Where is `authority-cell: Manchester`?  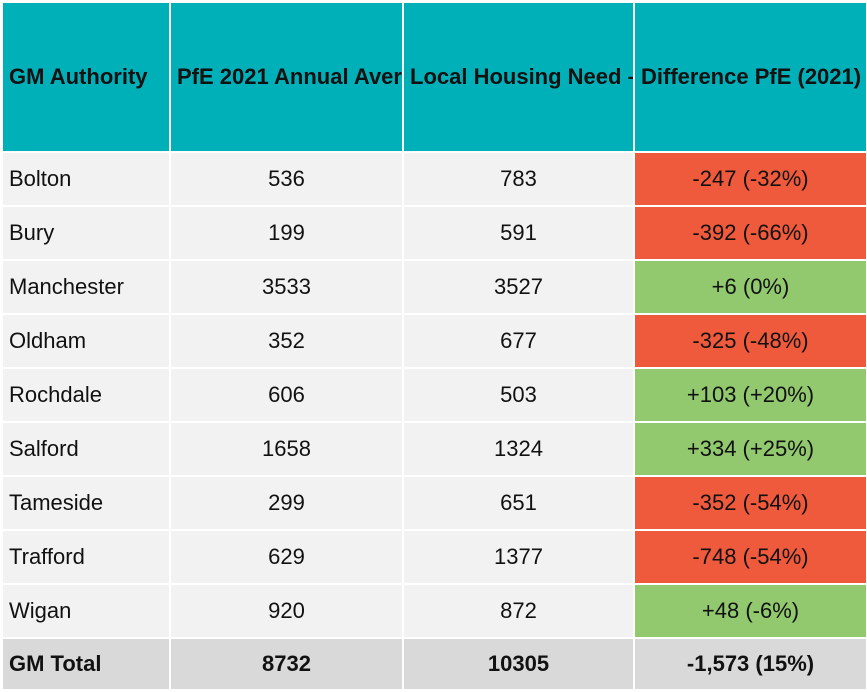 authority-cell: Manchester is located at coordinates (86, 287).